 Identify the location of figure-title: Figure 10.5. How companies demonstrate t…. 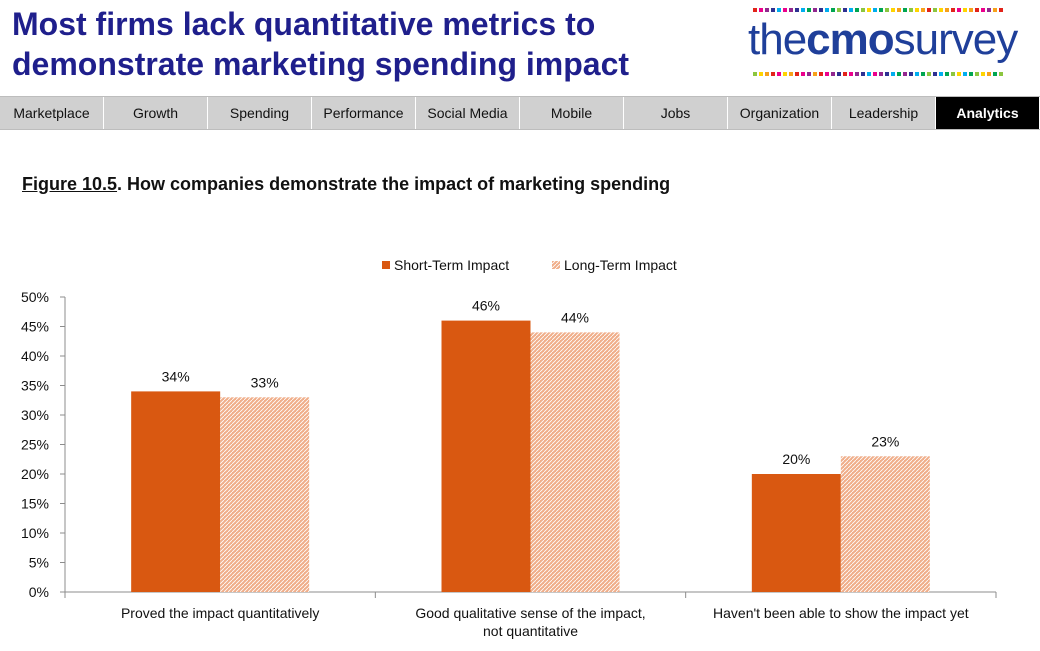
(346, 184).